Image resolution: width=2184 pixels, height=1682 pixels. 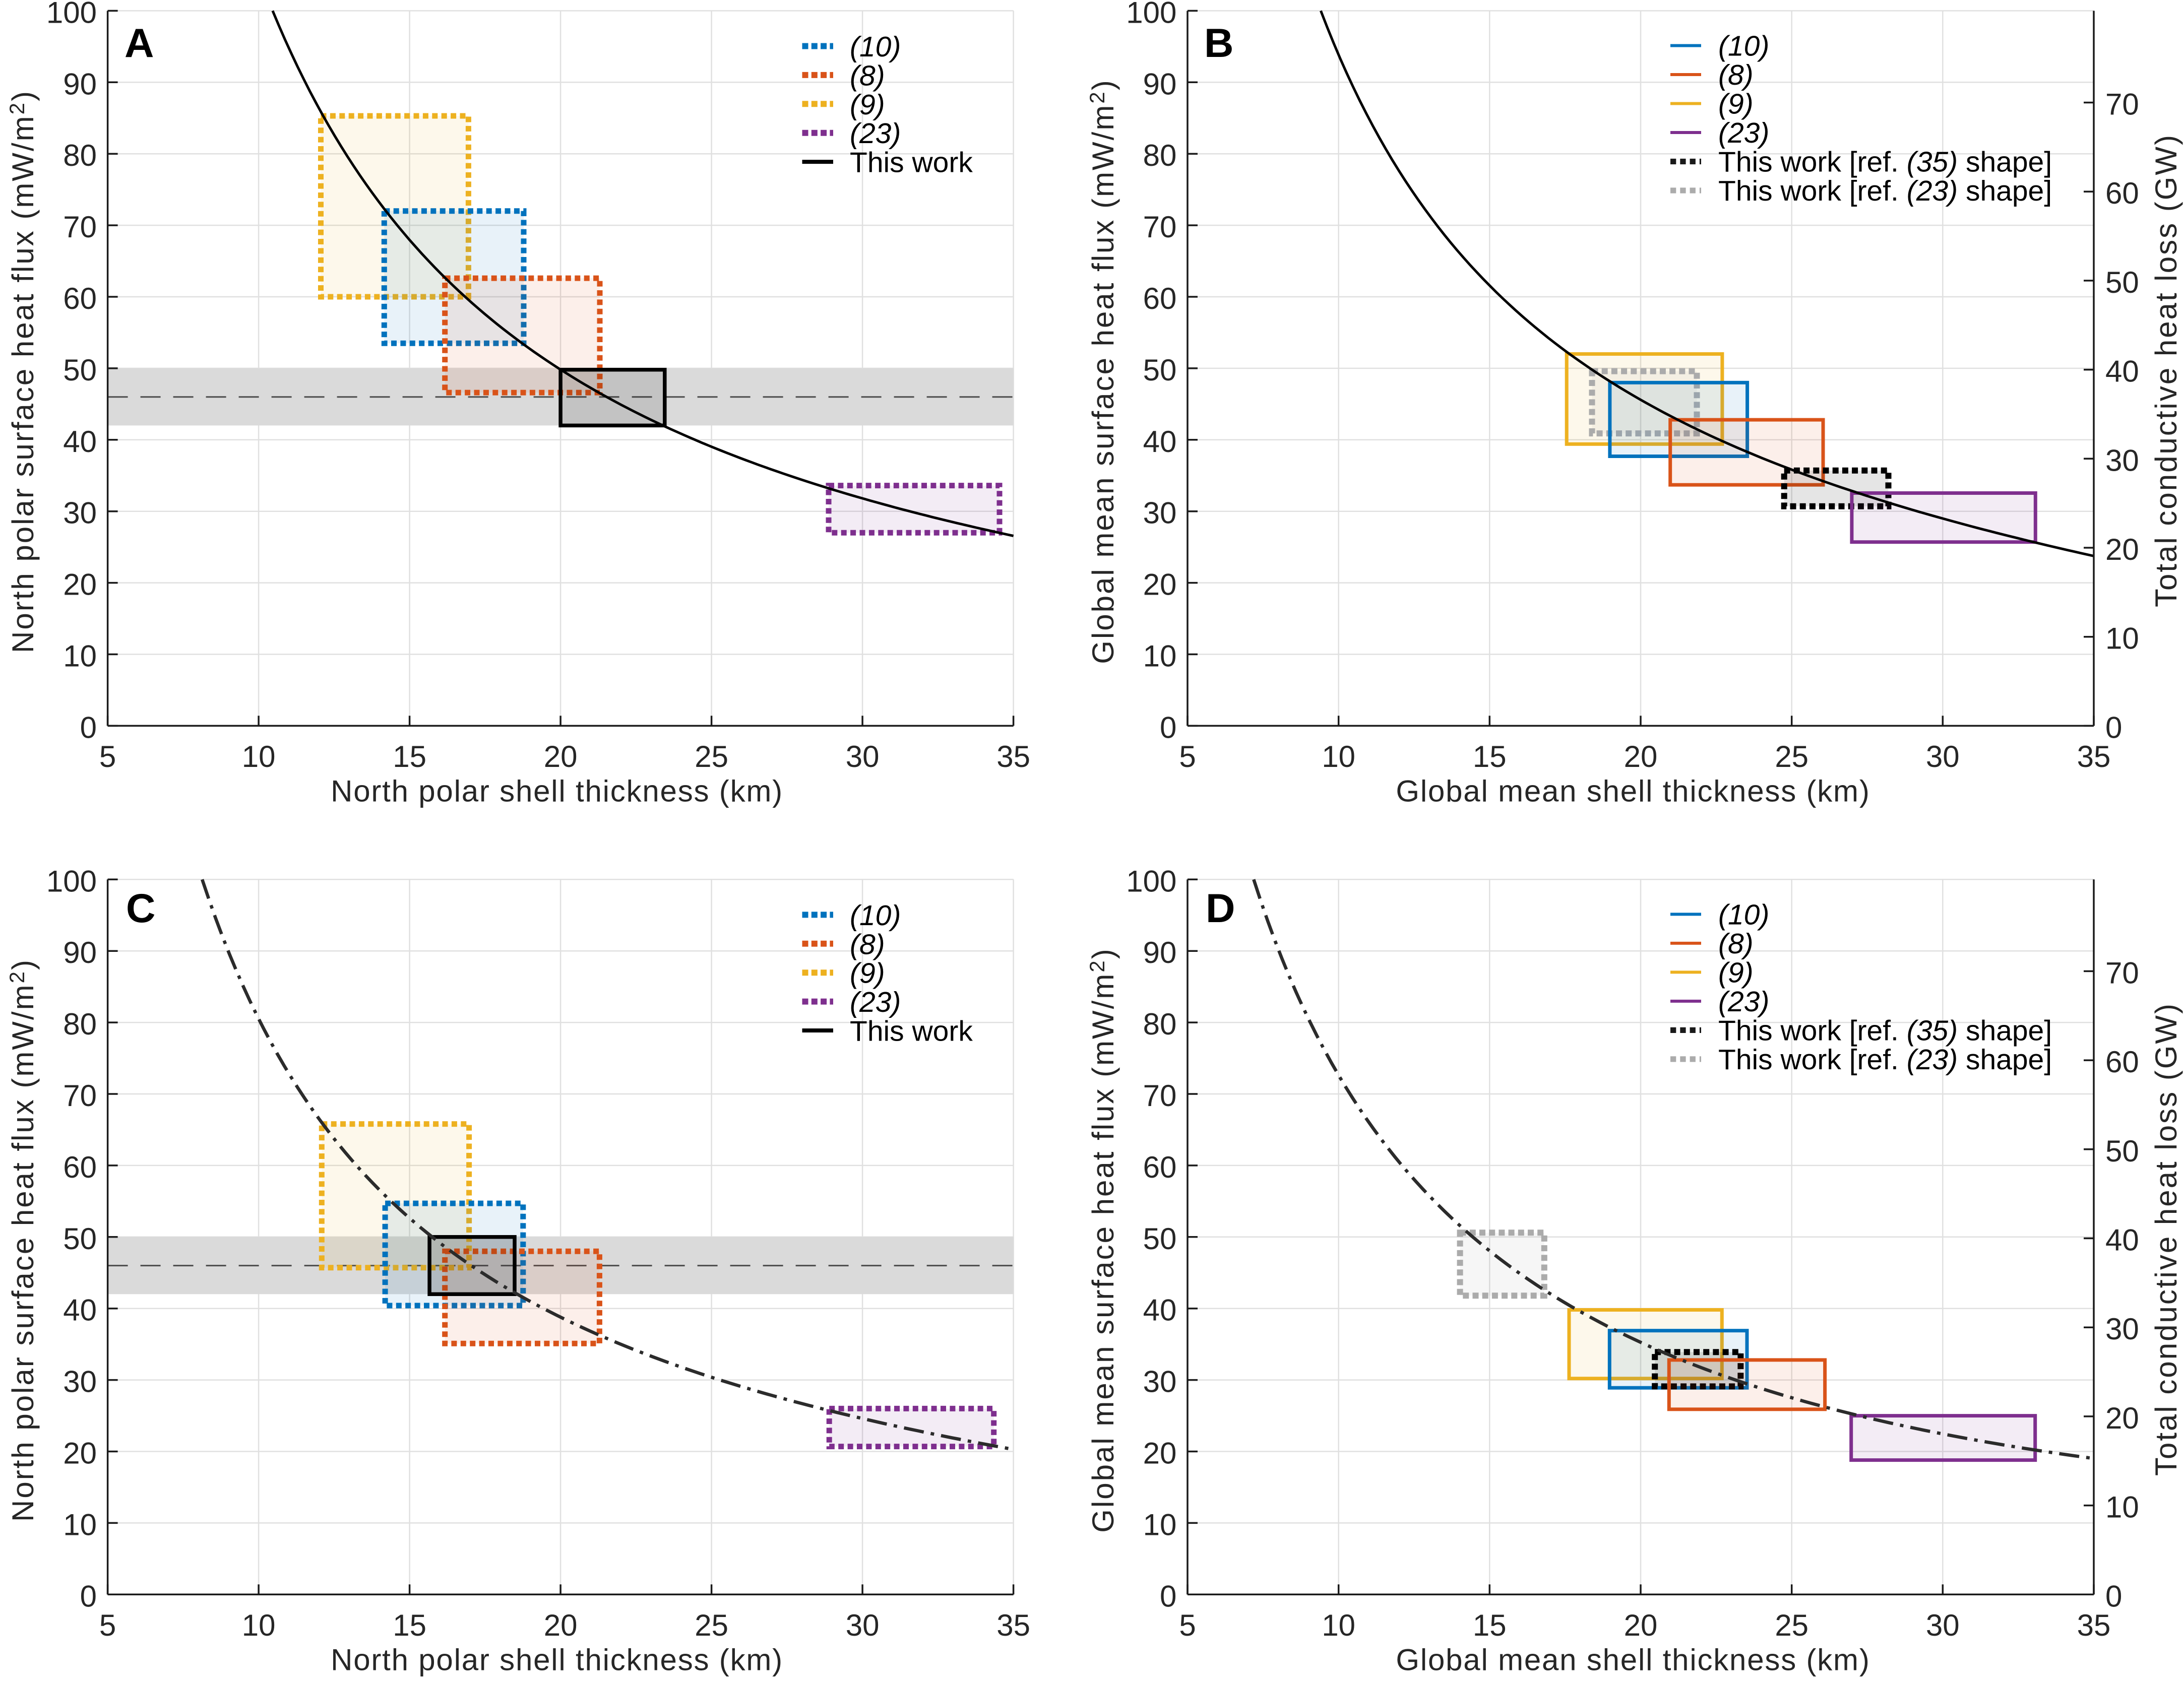 I want to click on svg-text: D, so click(x=1220, y=908).